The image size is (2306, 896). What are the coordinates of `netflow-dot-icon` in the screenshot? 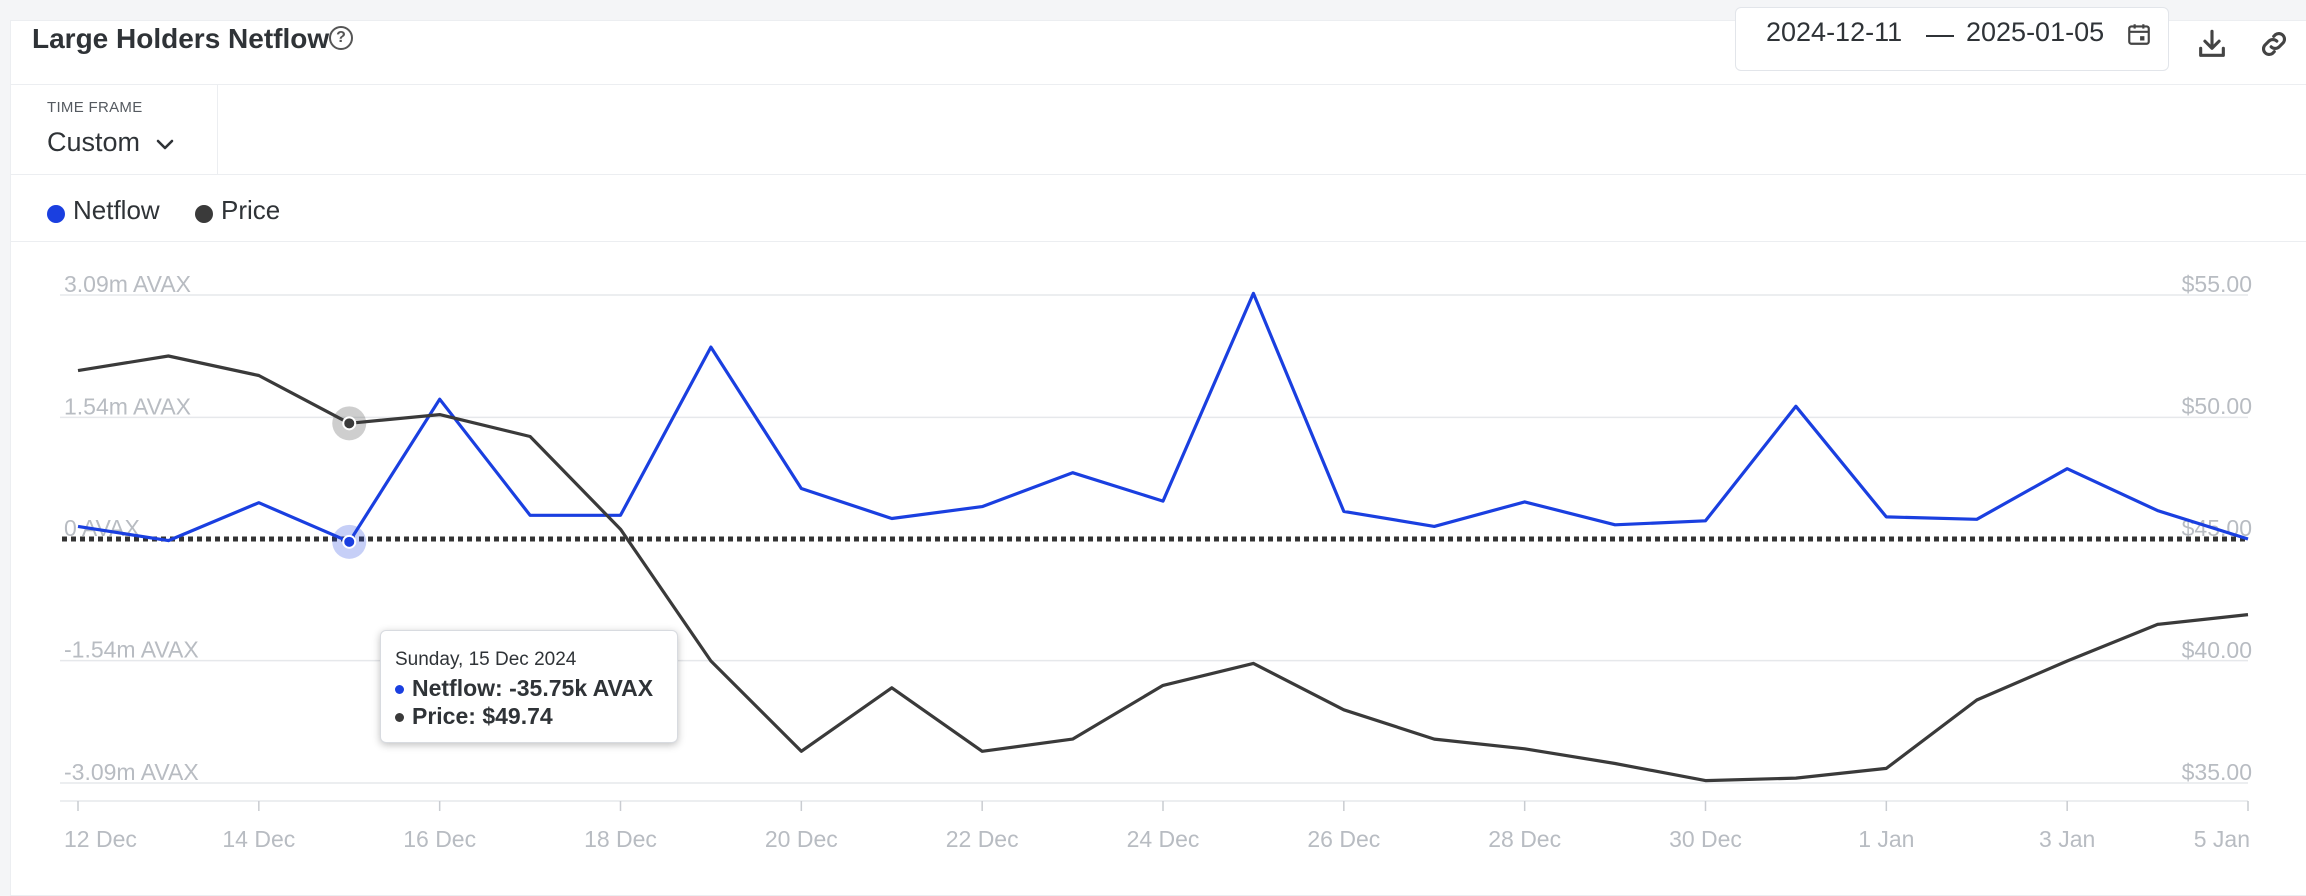 It's located at (56, 214).